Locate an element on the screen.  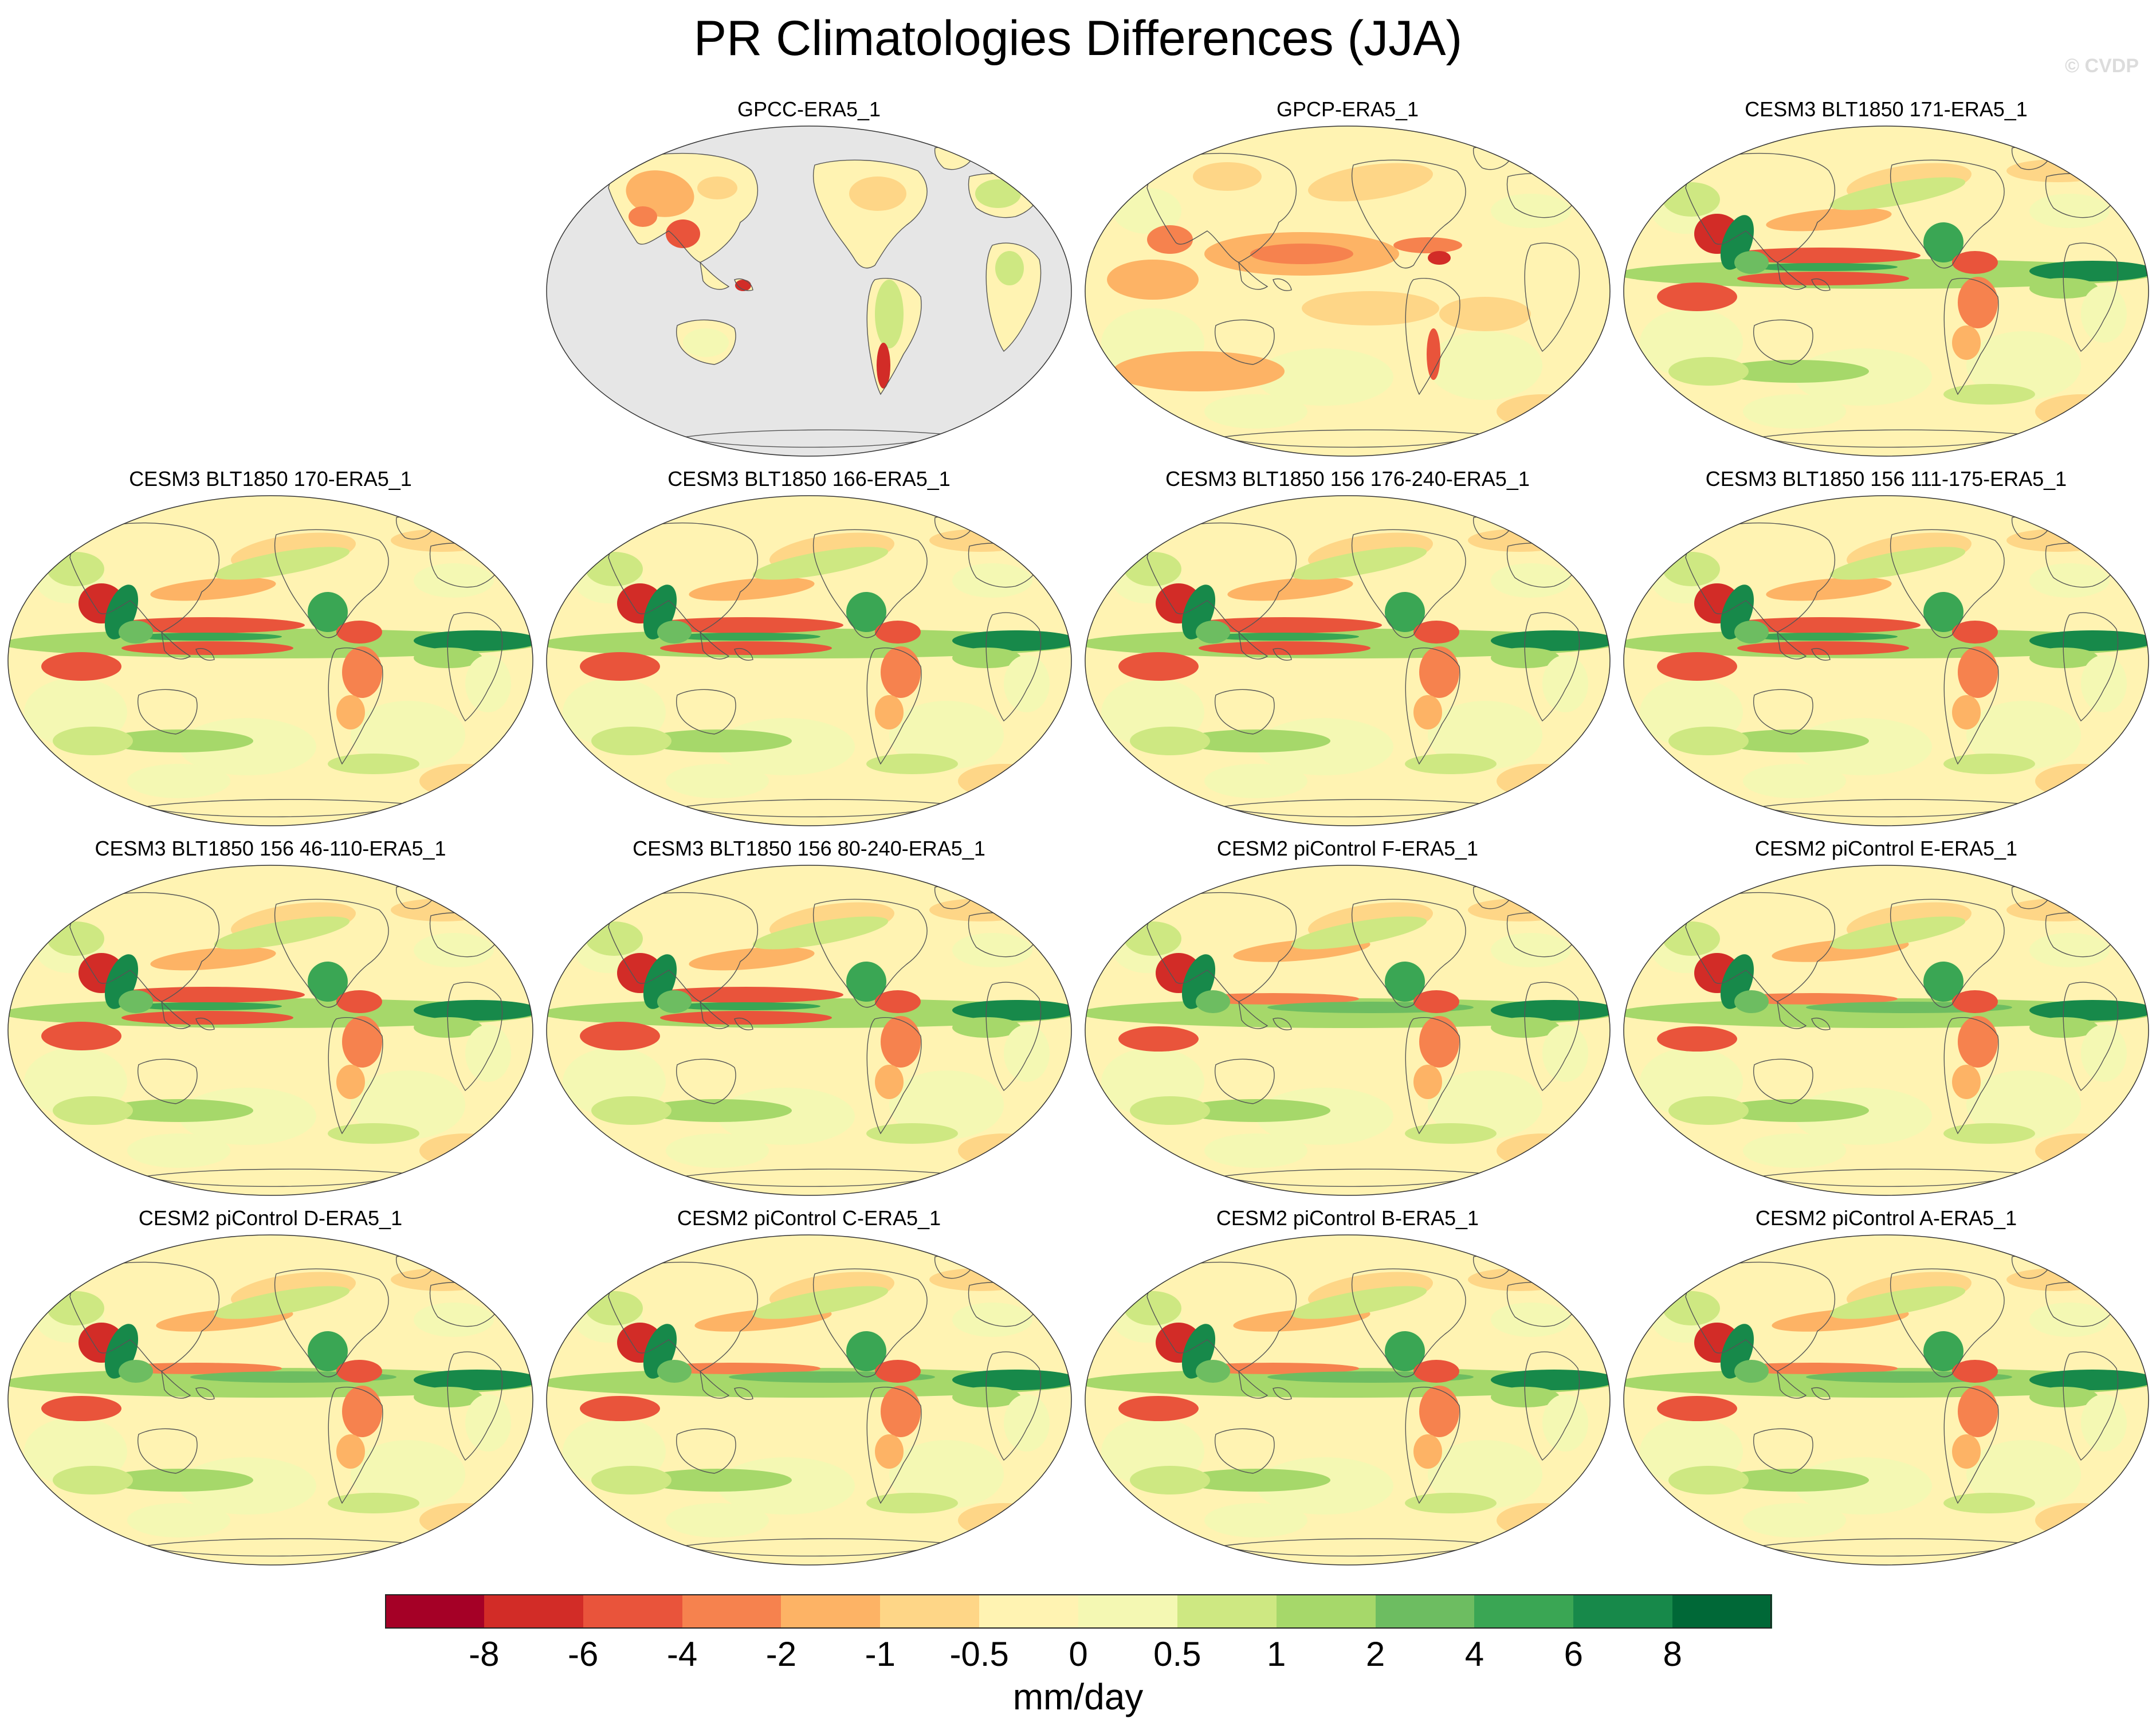
figure-title: PR Climatologies Differences (JJA) is located at coordinates (1078, 39).